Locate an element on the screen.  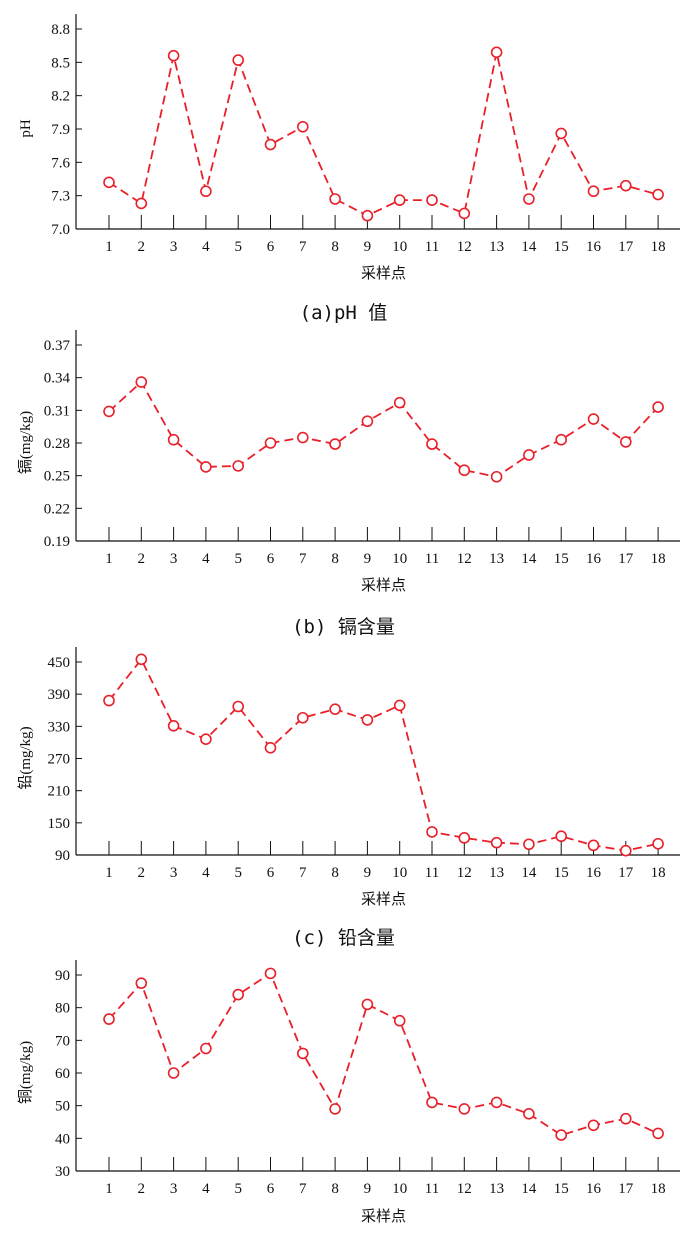
y-tick-label: 40 is located at coordinates (62, 1139).